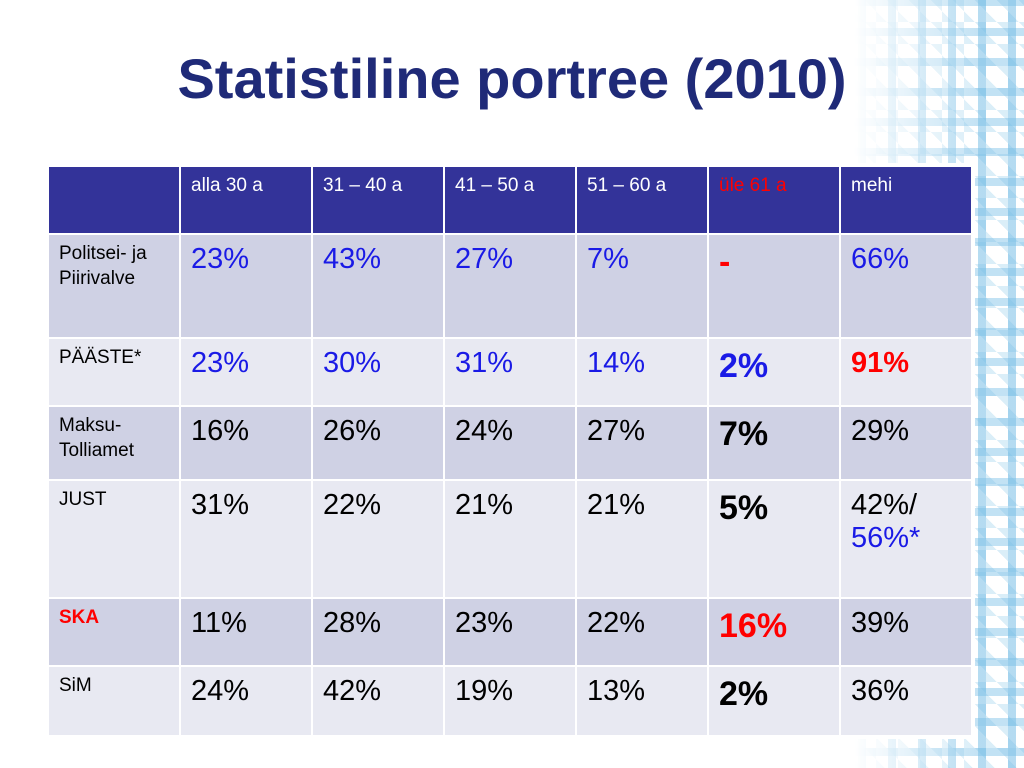  What do you see at coordinates (906, 372) in the screenshot?
I see `table-cell: 91%` at bounding box center [906, 372].